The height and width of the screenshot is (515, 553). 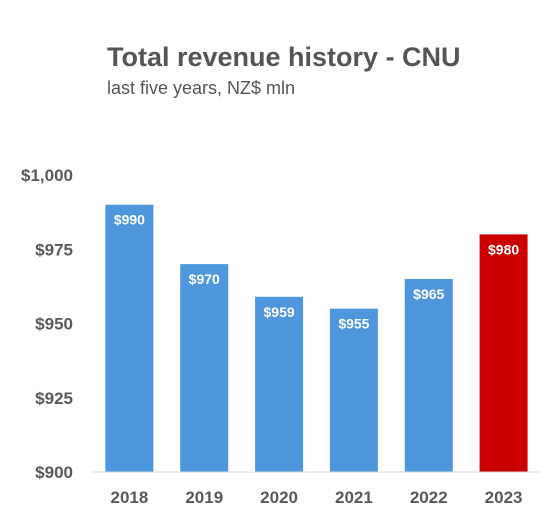 I want to click on x-tick-label-2021: 2021, so click(x=354, y=497).